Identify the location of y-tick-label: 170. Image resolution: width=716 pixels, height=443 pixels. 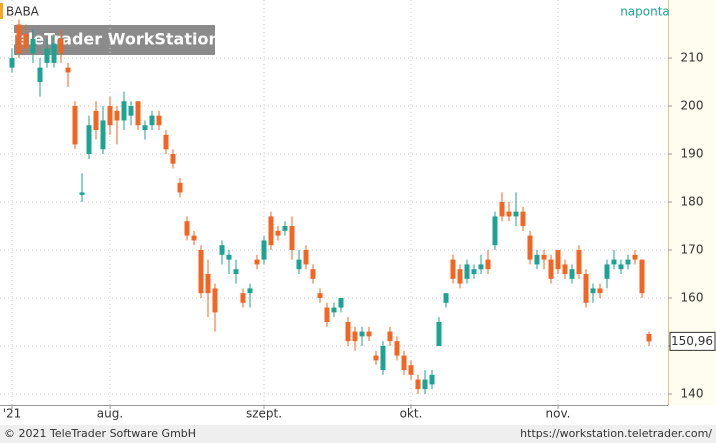
(692, 250).